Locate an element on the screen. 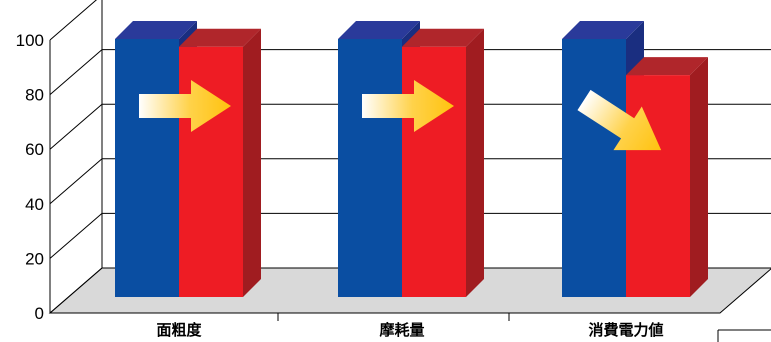 Image resolution: width=771 pixels, height=342 pixels. y-tick-label: 80 is located at coordinates (34, 95).